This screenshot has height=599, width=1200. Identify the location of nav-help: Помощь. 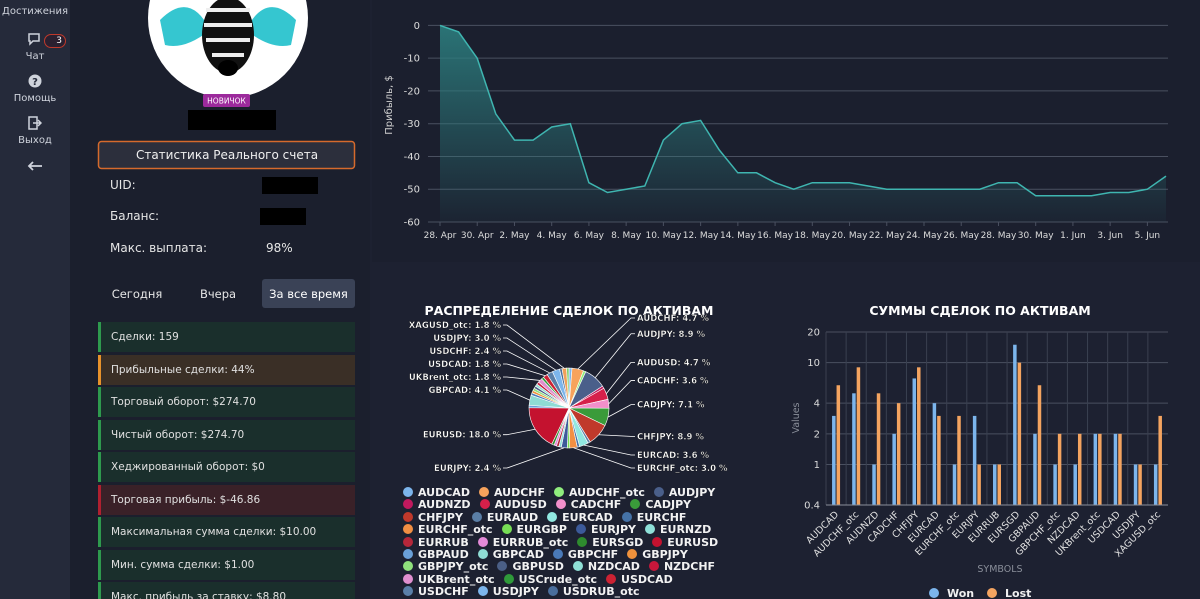
(35, 98).